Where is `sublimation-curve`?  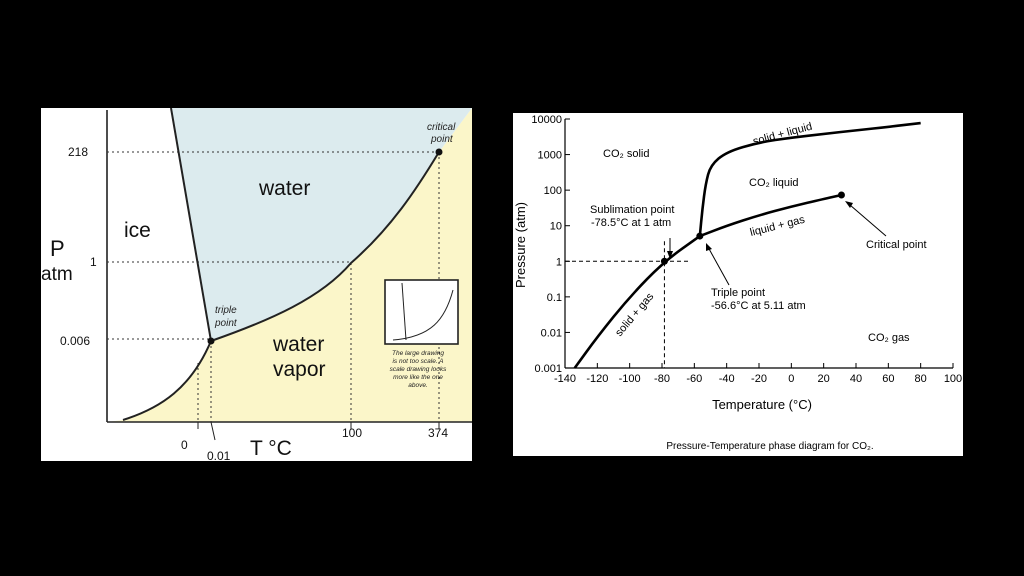
sublimation-curve is located at coordinates (167, 380).